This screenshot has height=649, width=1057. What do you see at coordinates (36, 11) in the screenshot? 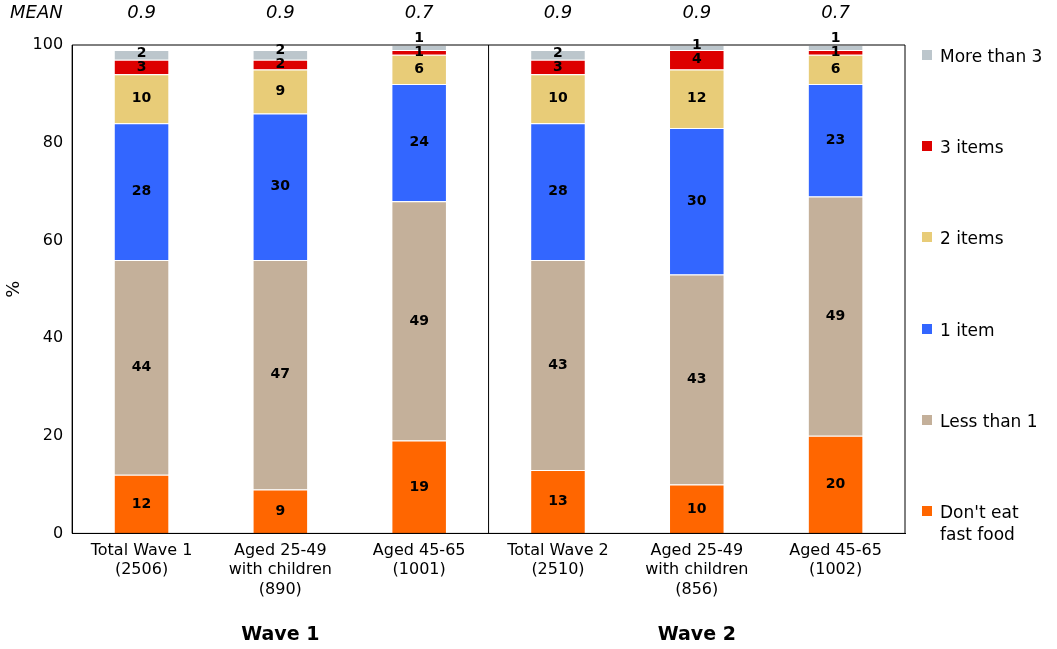
I see `text: MEAN` at bounding box center [36, 11].